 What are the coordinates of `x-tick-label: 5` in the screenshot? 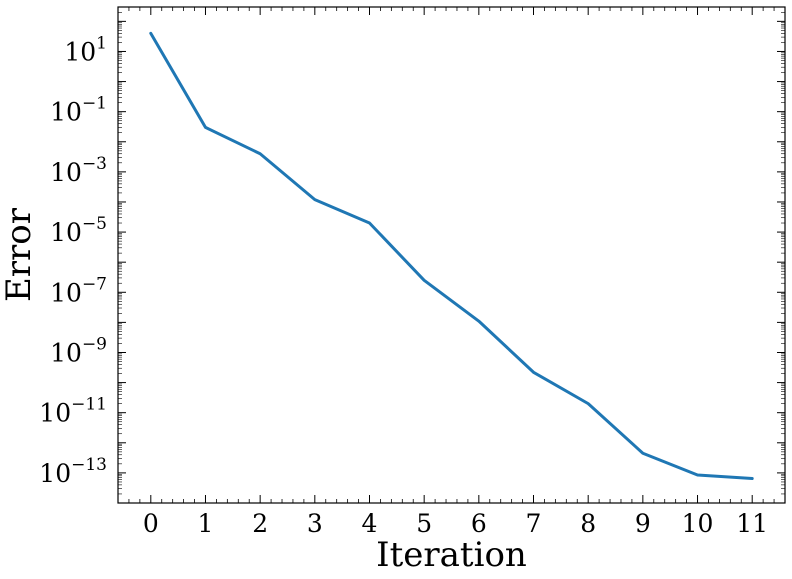 It's located at (424, 523).